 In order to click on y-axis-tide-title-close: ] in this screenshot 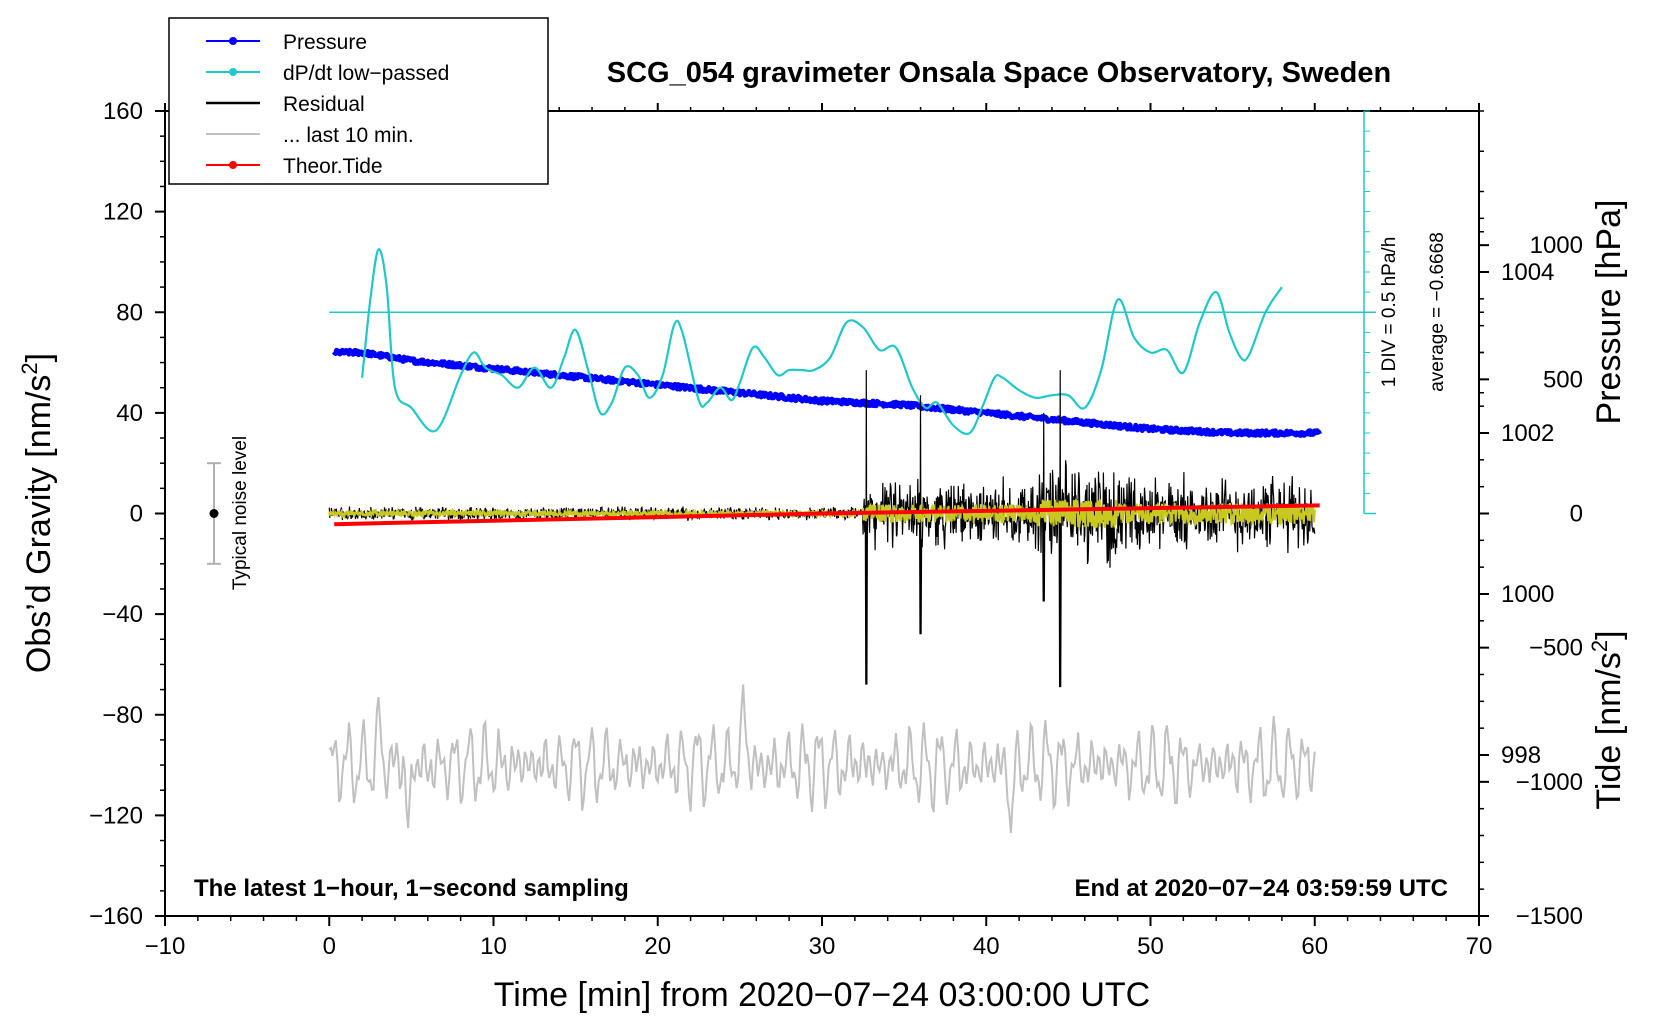, I will do `click(1609, 634)`.